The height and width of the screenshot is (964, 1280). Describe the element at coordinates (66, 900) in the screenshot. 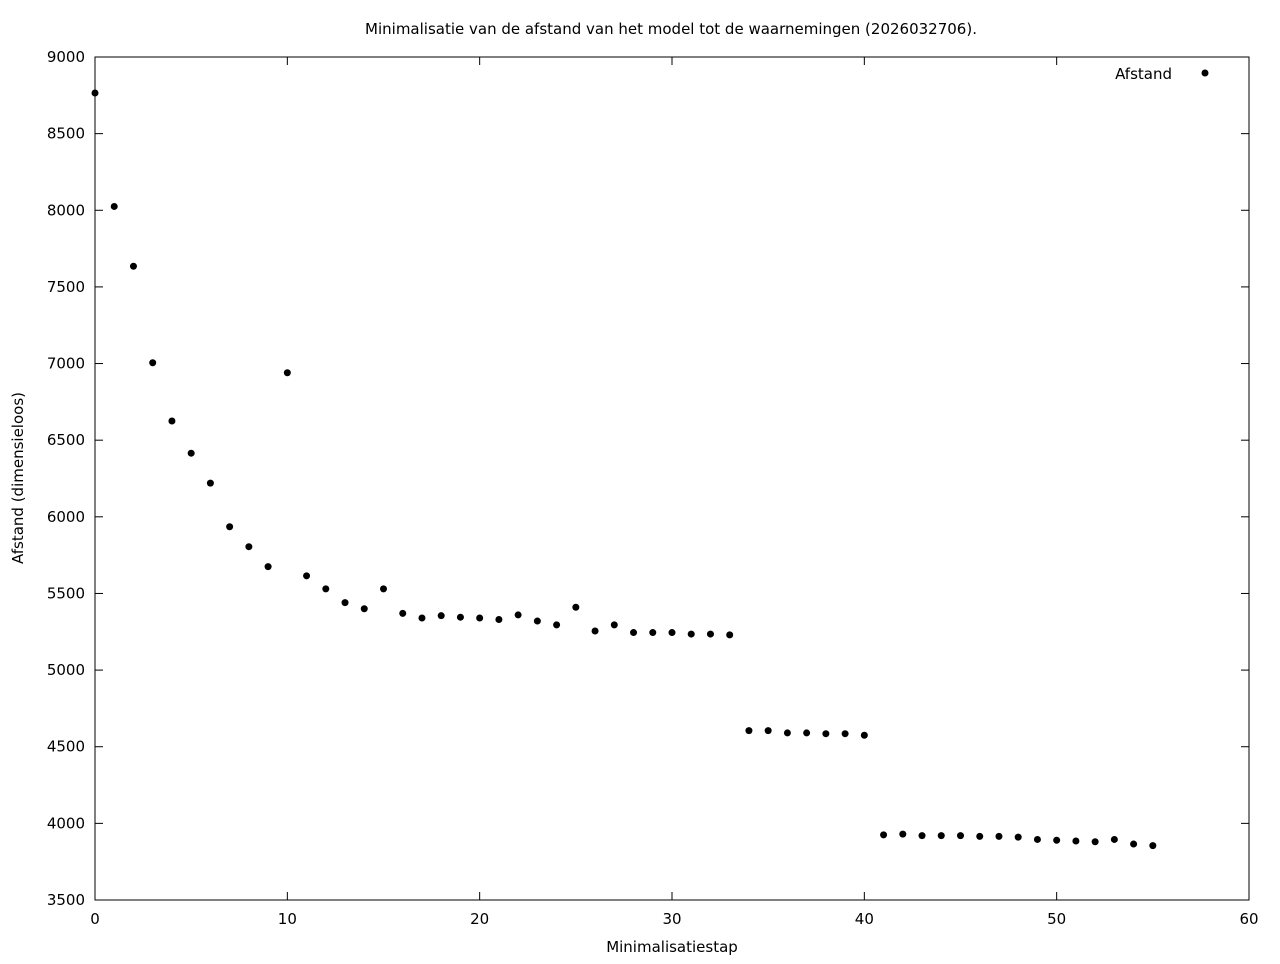

I see `y-tick-label: 3500` at that location.